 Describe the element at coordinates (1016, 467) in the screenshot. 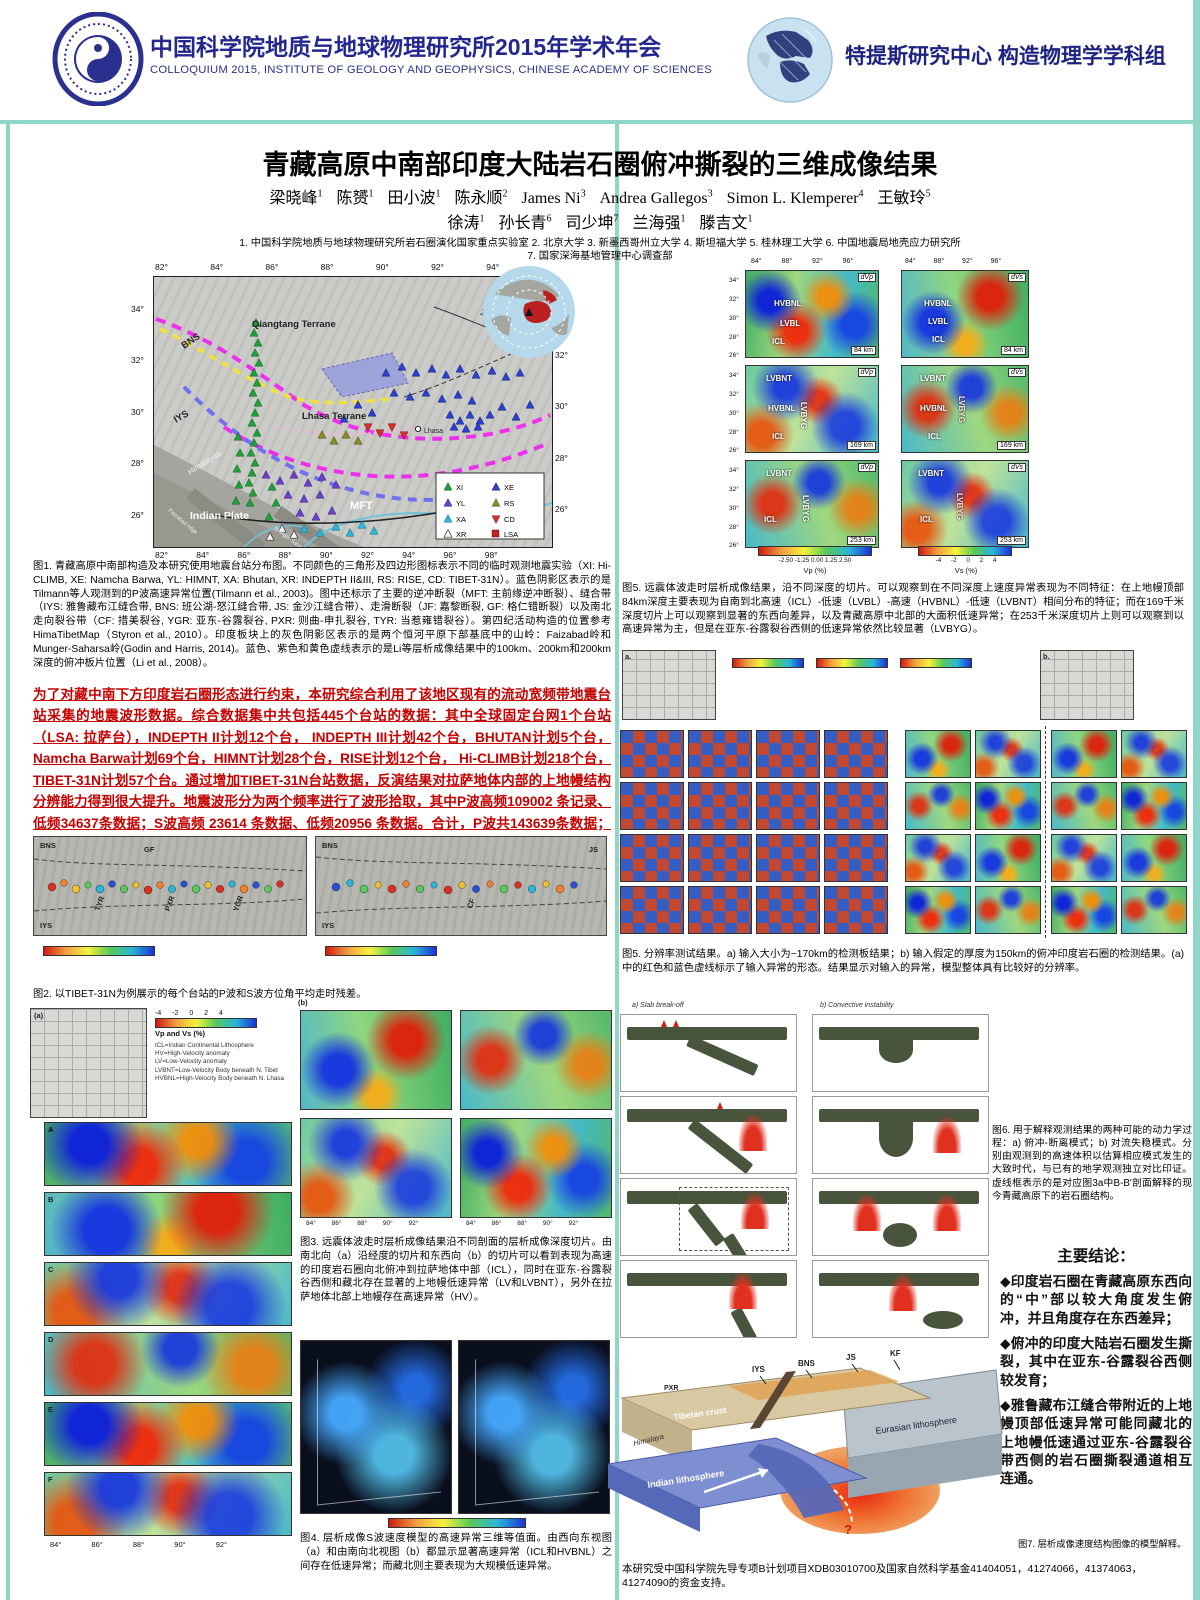

I see `dvs-tag: dVs` at that location.